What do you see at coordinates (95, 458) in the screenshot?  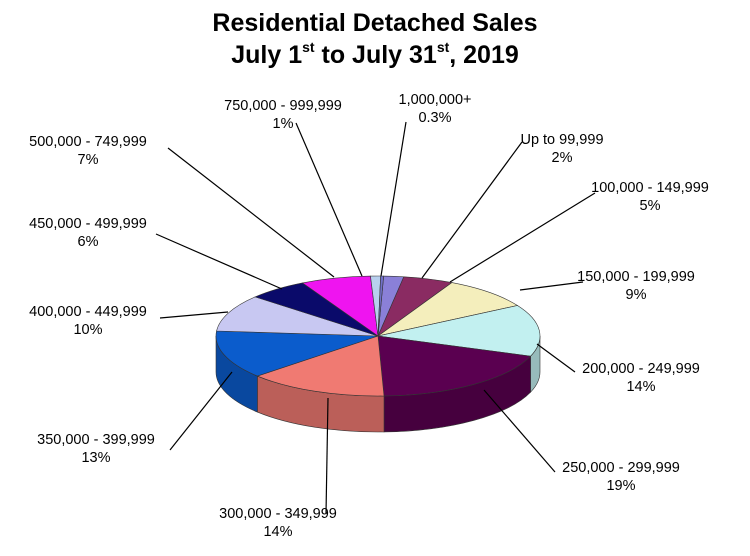 I see `slice-percent: 13%` at bounding box center [95, 458].